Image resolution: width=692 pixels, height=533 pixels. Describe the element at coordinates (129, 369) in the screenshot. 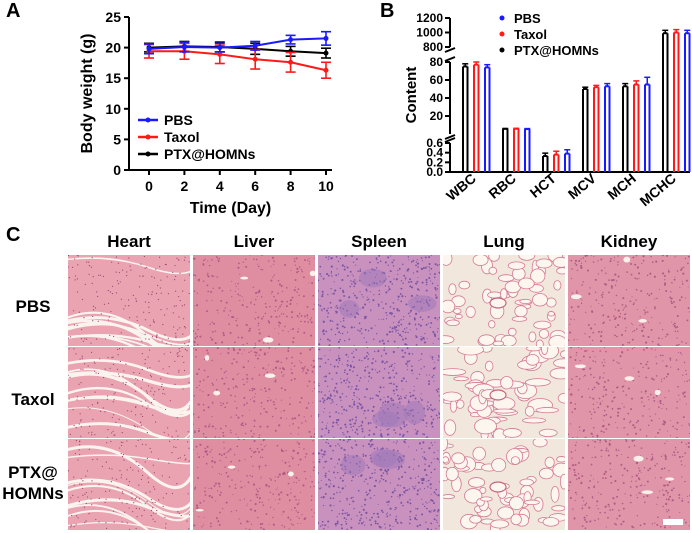

I see `muscle-fiber-gap` at that location.